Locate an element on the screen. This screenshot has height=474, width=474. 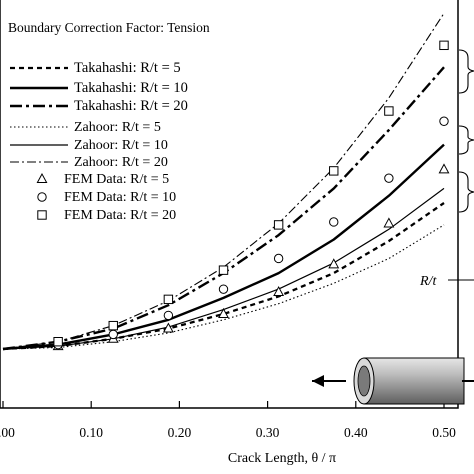
legend-label: Takahashi: R/t = 10 is located at coordinates (131, 88).